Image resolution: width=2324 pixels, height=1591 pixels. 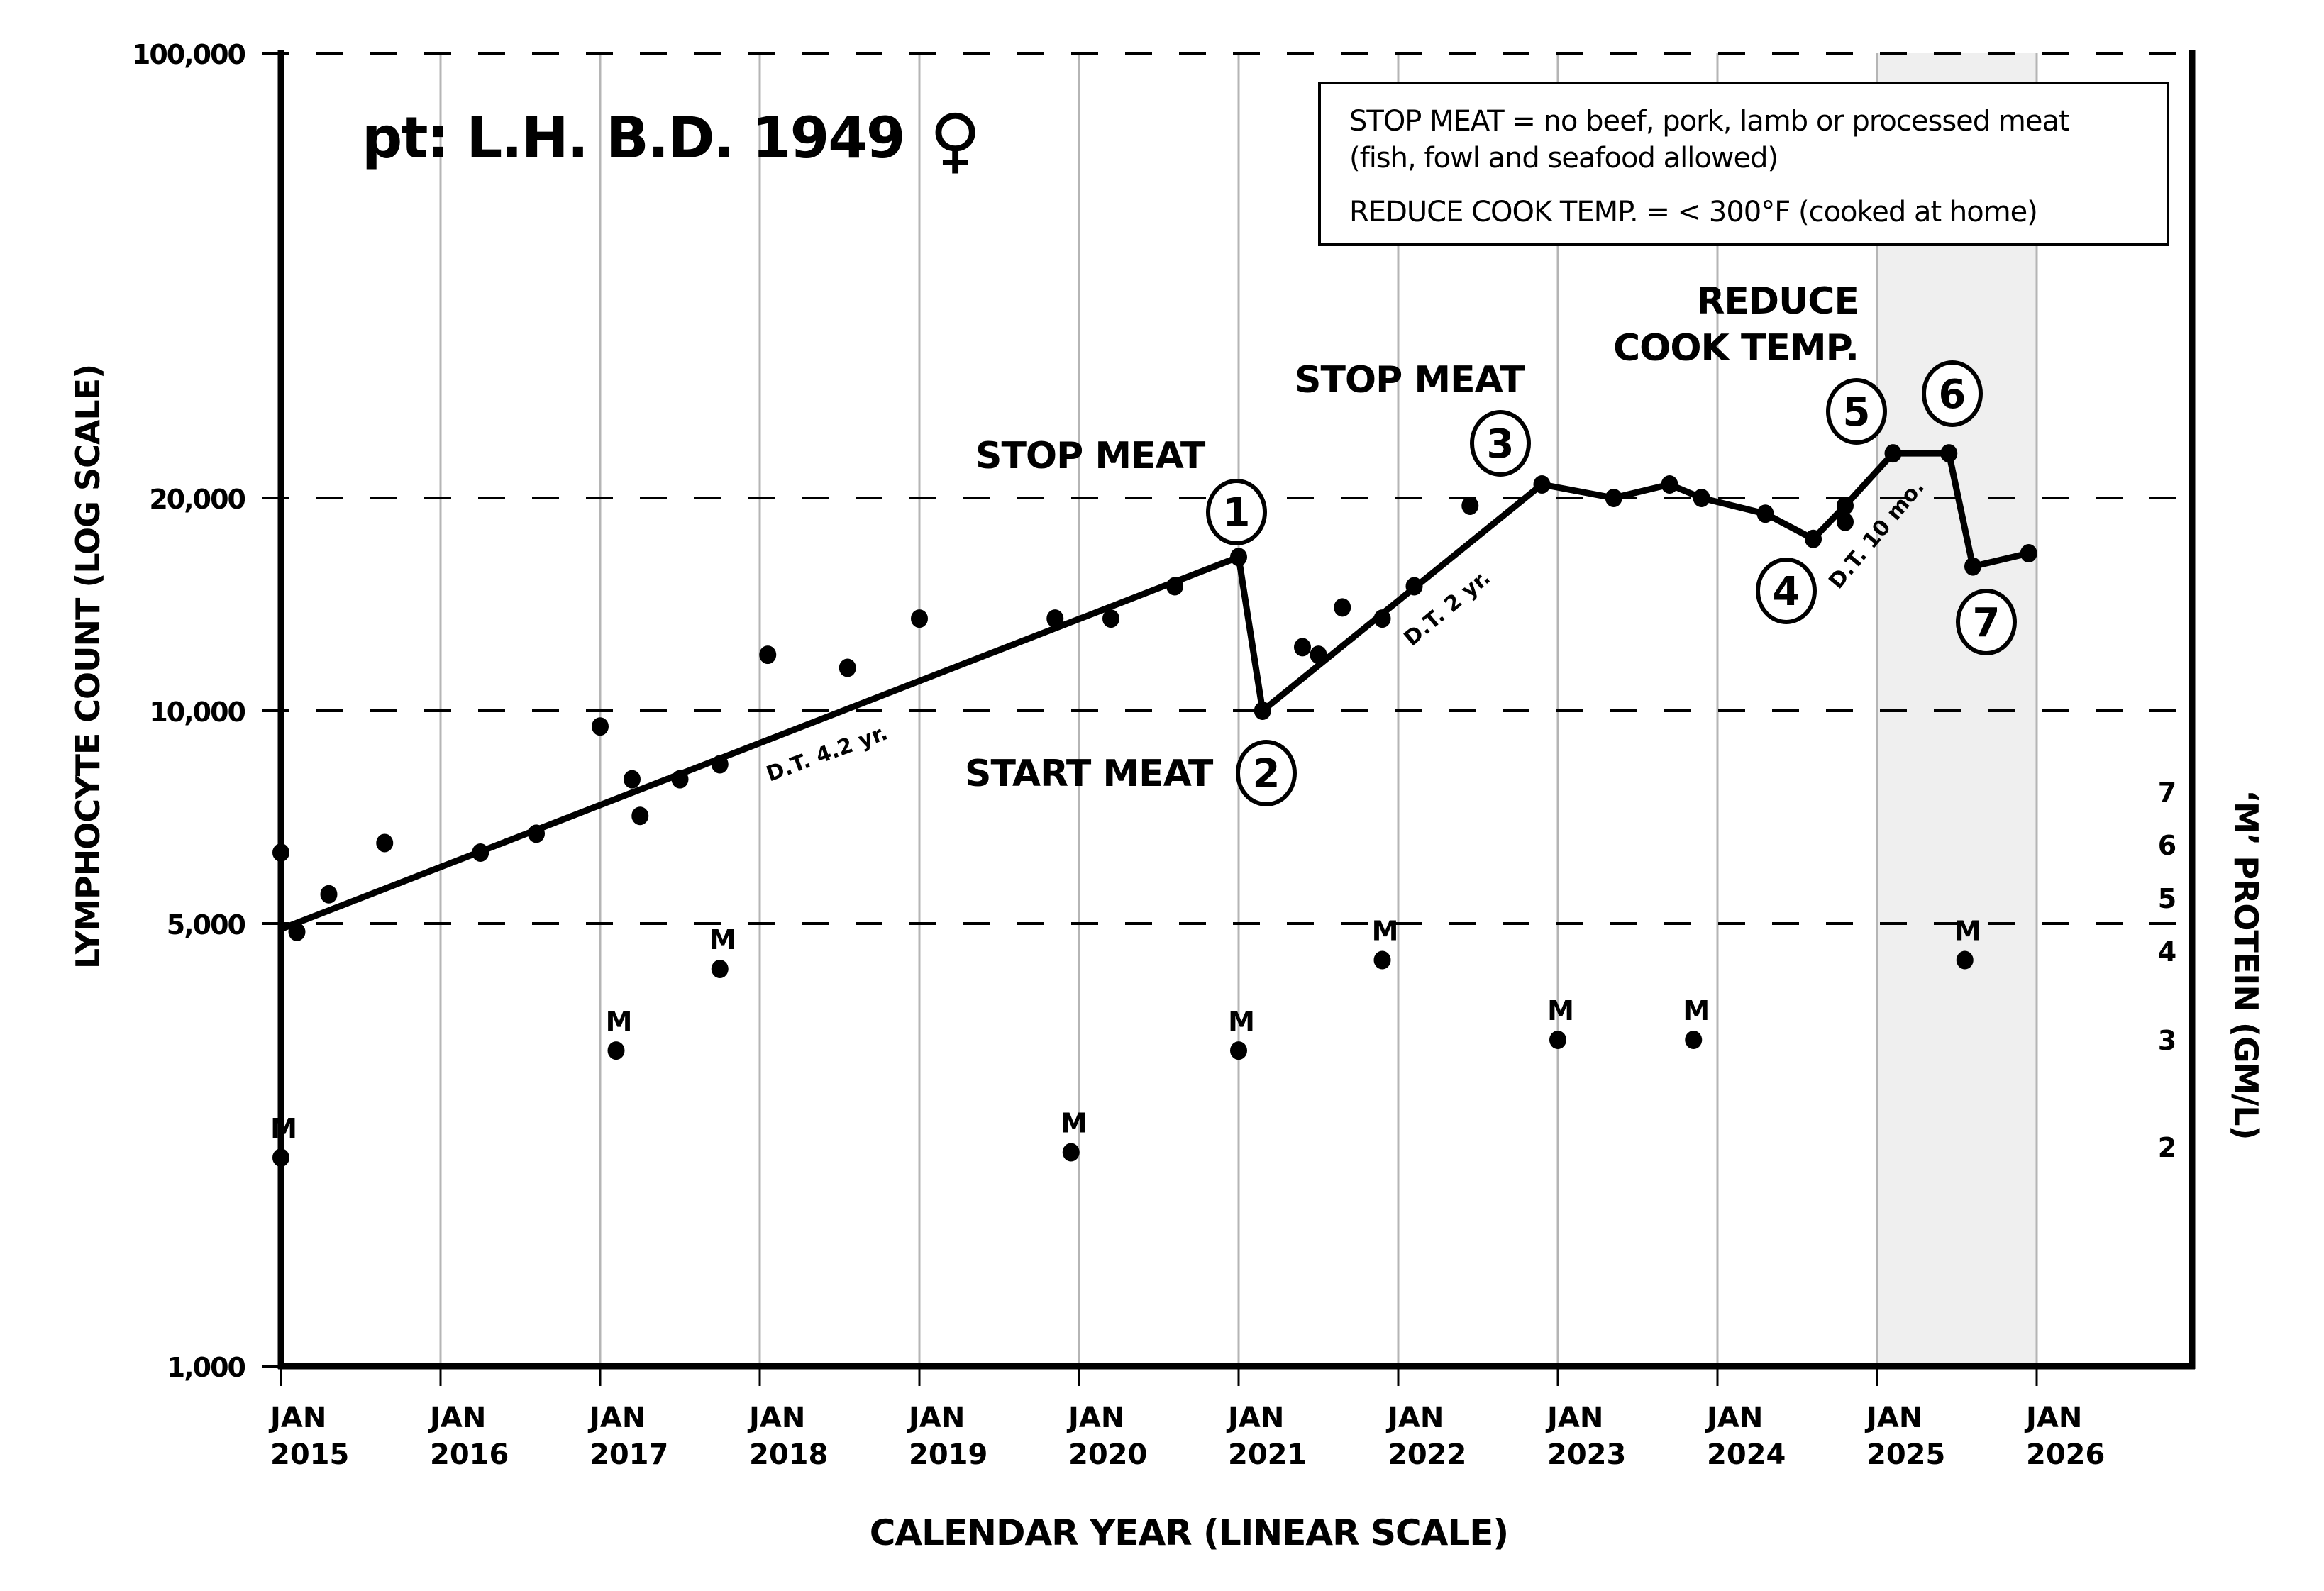 I want to click on y2-tick-label: 6, so click(x=2167, y=846).